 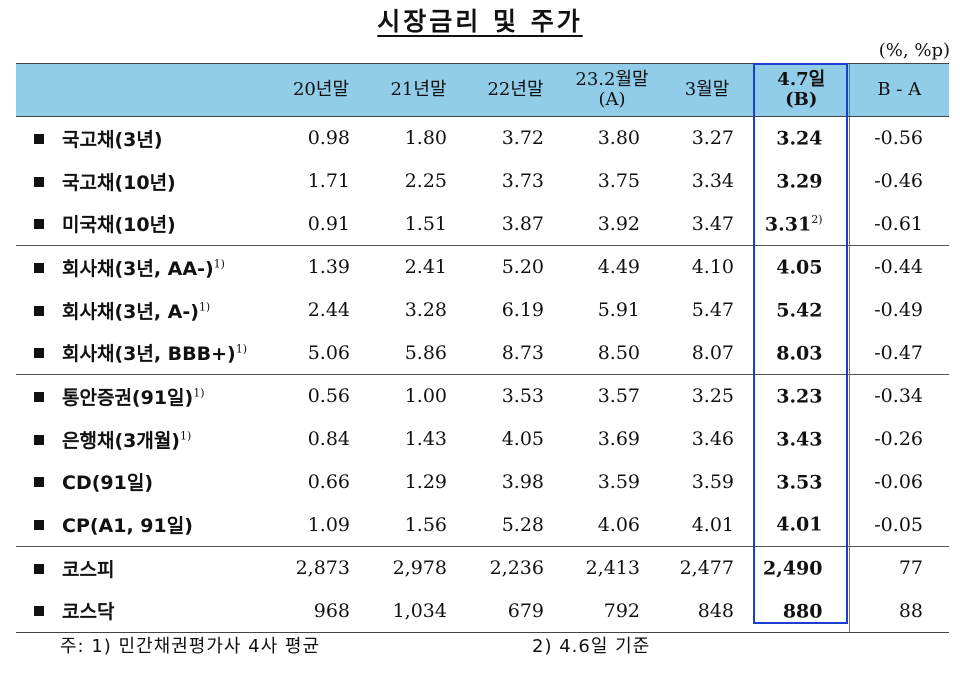 I want to click on value-cell: 3.59, so click(x=712, y=481).